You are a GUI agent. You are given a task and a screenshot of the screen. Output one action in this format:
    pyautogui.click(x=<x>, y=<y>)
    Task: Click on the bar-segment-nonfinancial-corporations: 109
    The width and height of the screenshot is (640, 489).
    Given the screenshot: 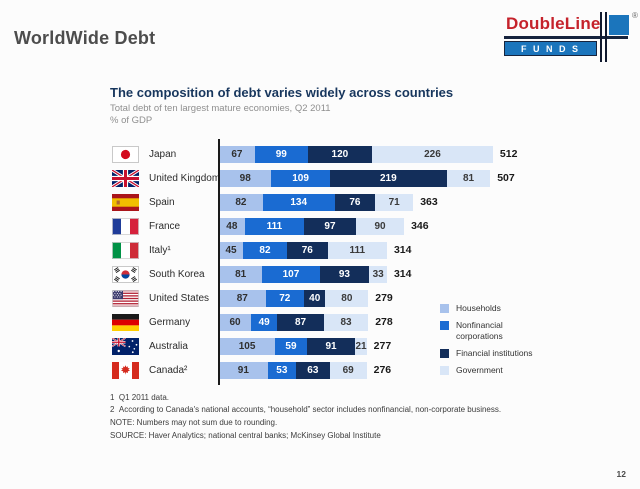 What is the action you would take?
    pyautogui.click(x=300, y=178)
    